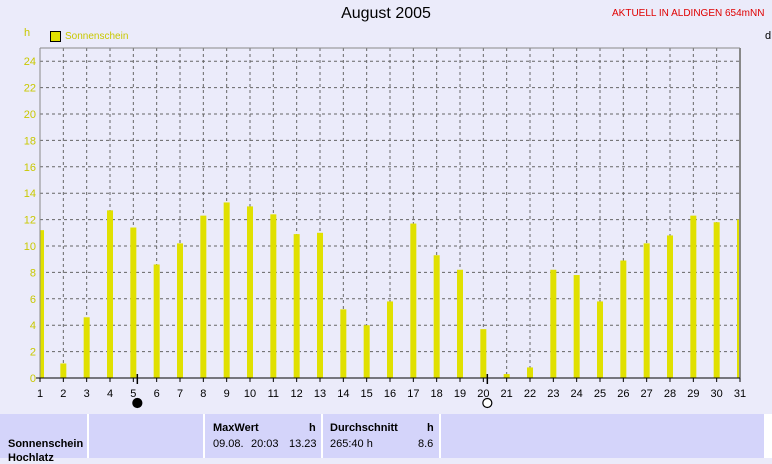 The width and height of the screenshot is (772, 464). I want to click on x-tick-label: 23, so click(553, 394).